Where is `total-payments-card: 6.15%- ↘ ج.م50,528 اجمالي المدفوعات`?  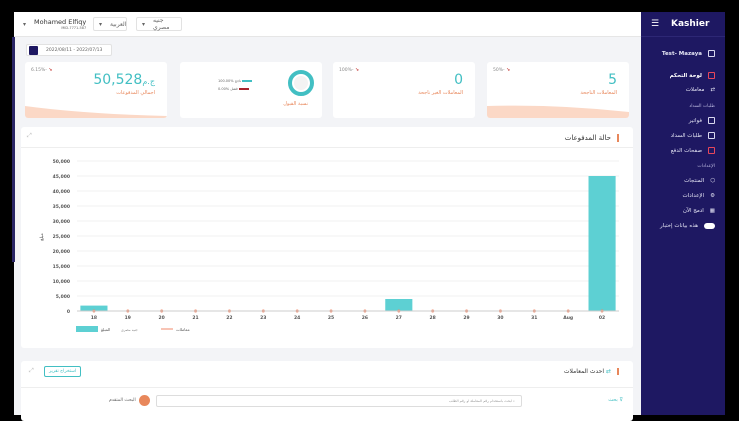 total-payments-card: 6.15%- ↘ ج.م50,528 اجمالي المدفوعات is located at coordinates (96, 90).